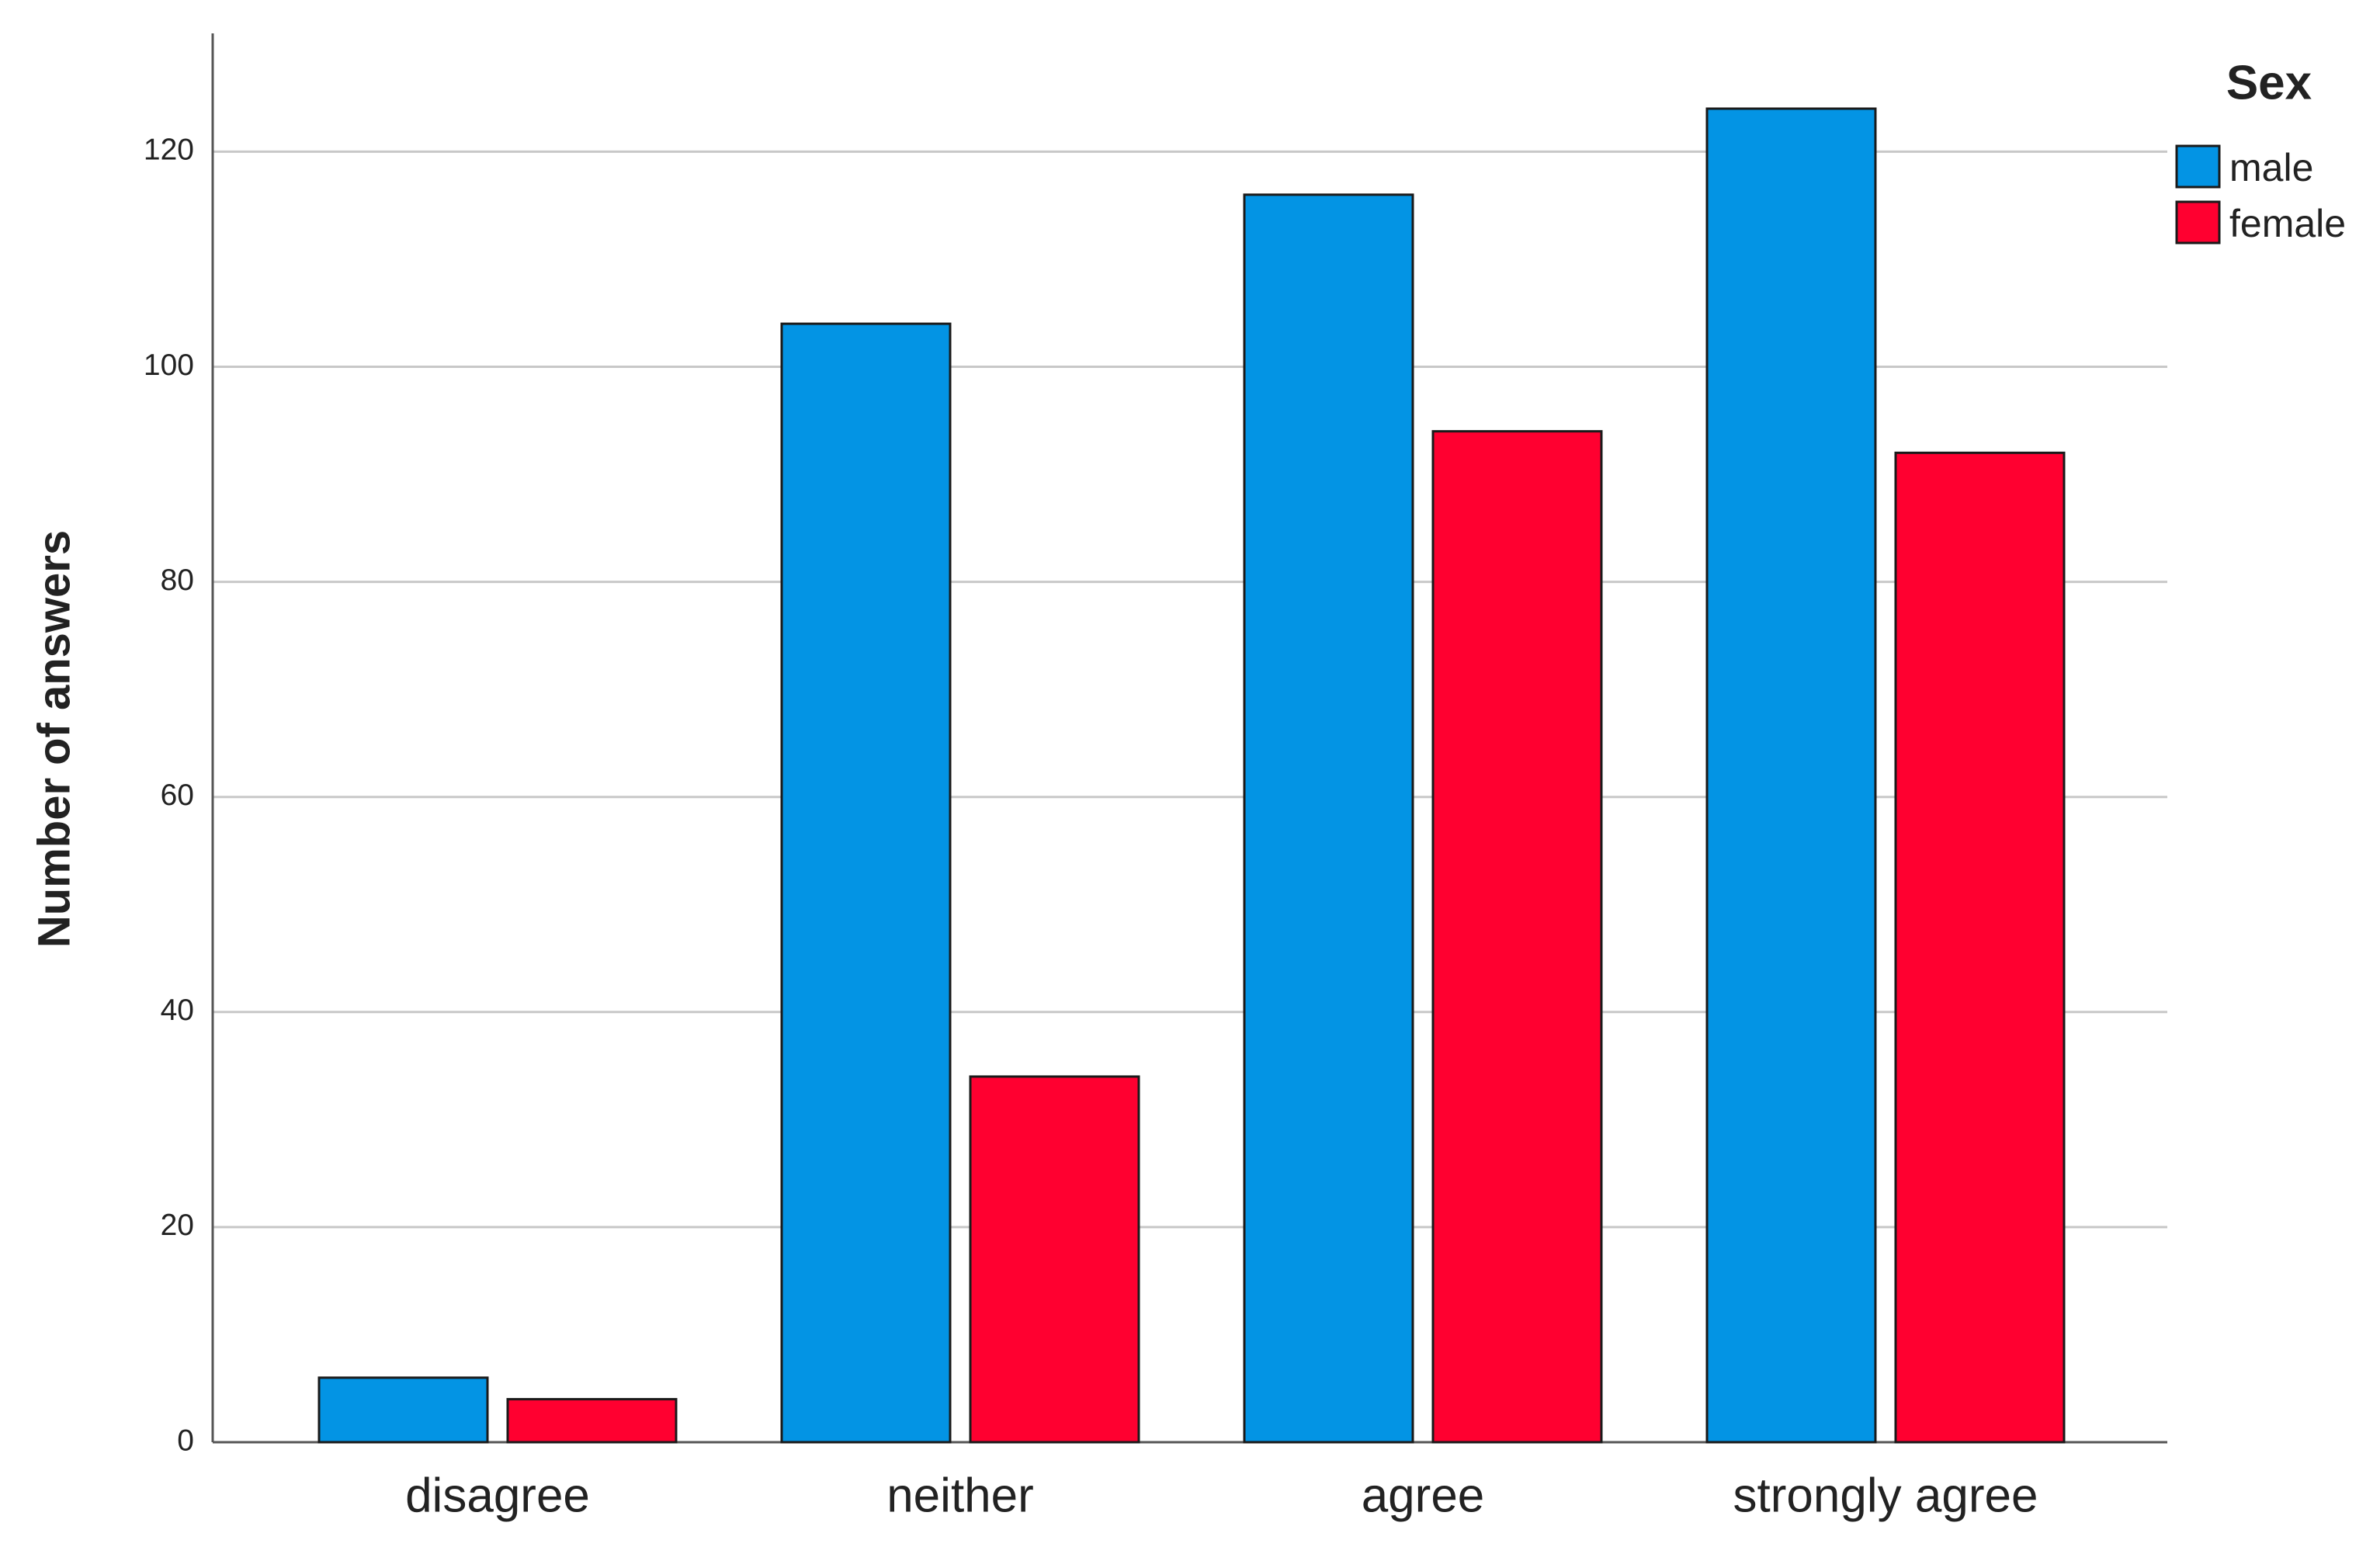 This screenshot has height=1547, width=2380. What do you see at coordinates (177, 580) in the screenshot?
I see `y-tick-label: 80` at bounding box center [177, 580].